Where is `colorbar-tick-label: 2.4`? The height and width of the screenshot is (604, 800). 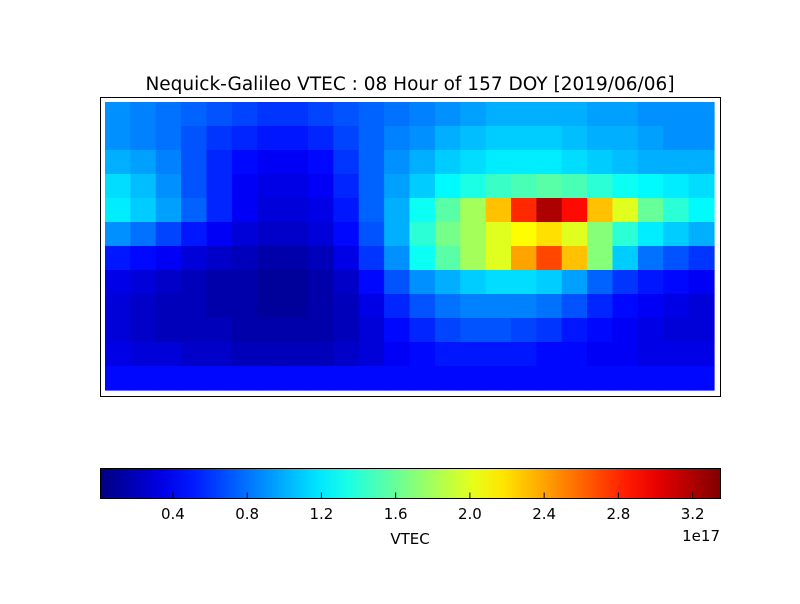 colorbar-tick-label: 2.4 is located at coordinates (544, 514).